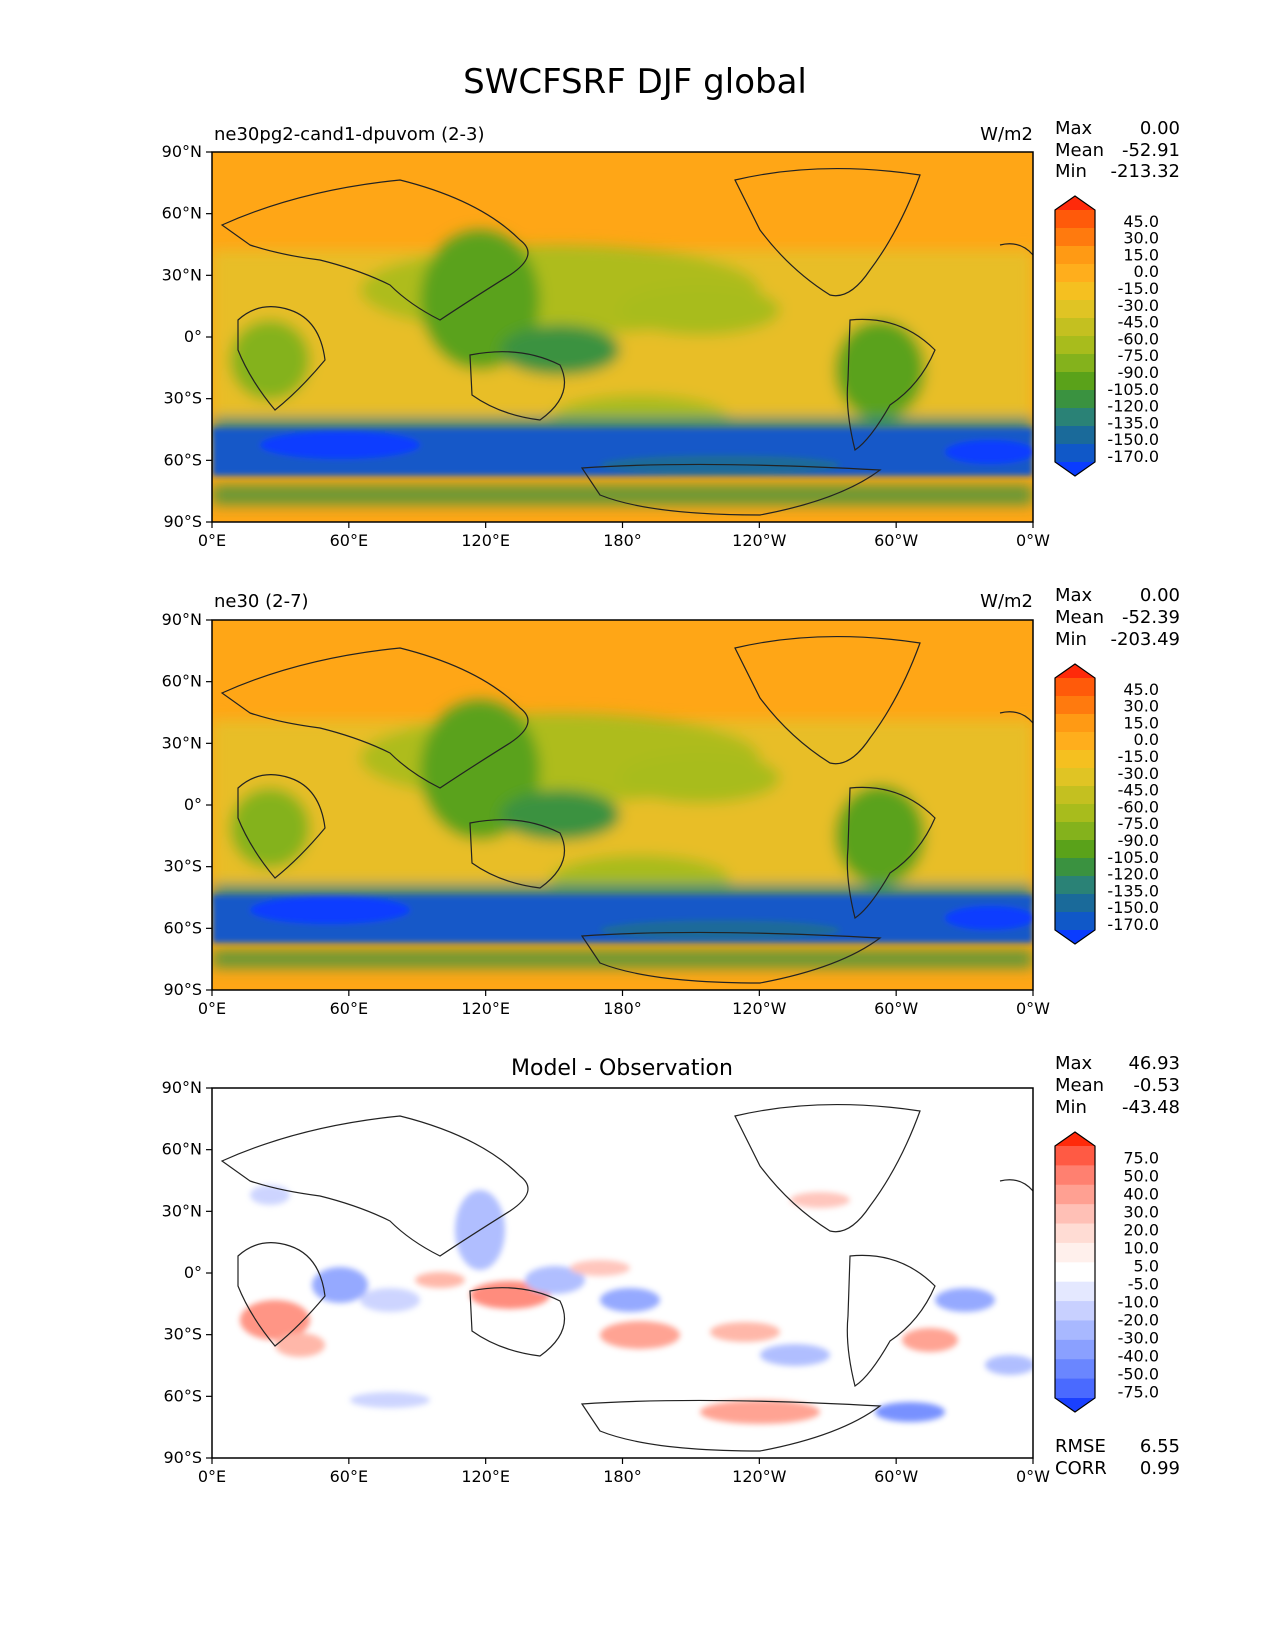 Image resolution: width=1275 pixels, height=1650 pixels. Describe the element at coordinates (1133, 439) in the screenshot. I see `colorbar-label: -150.0` at that location.